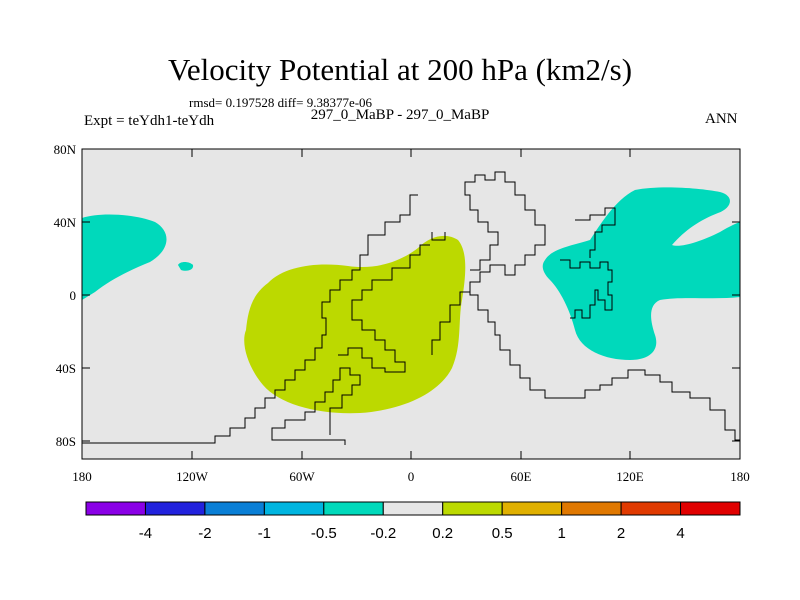 The width and height of the screenshot is (800, 600). I want to click on colorbar-label: -1, so click(264, 533).